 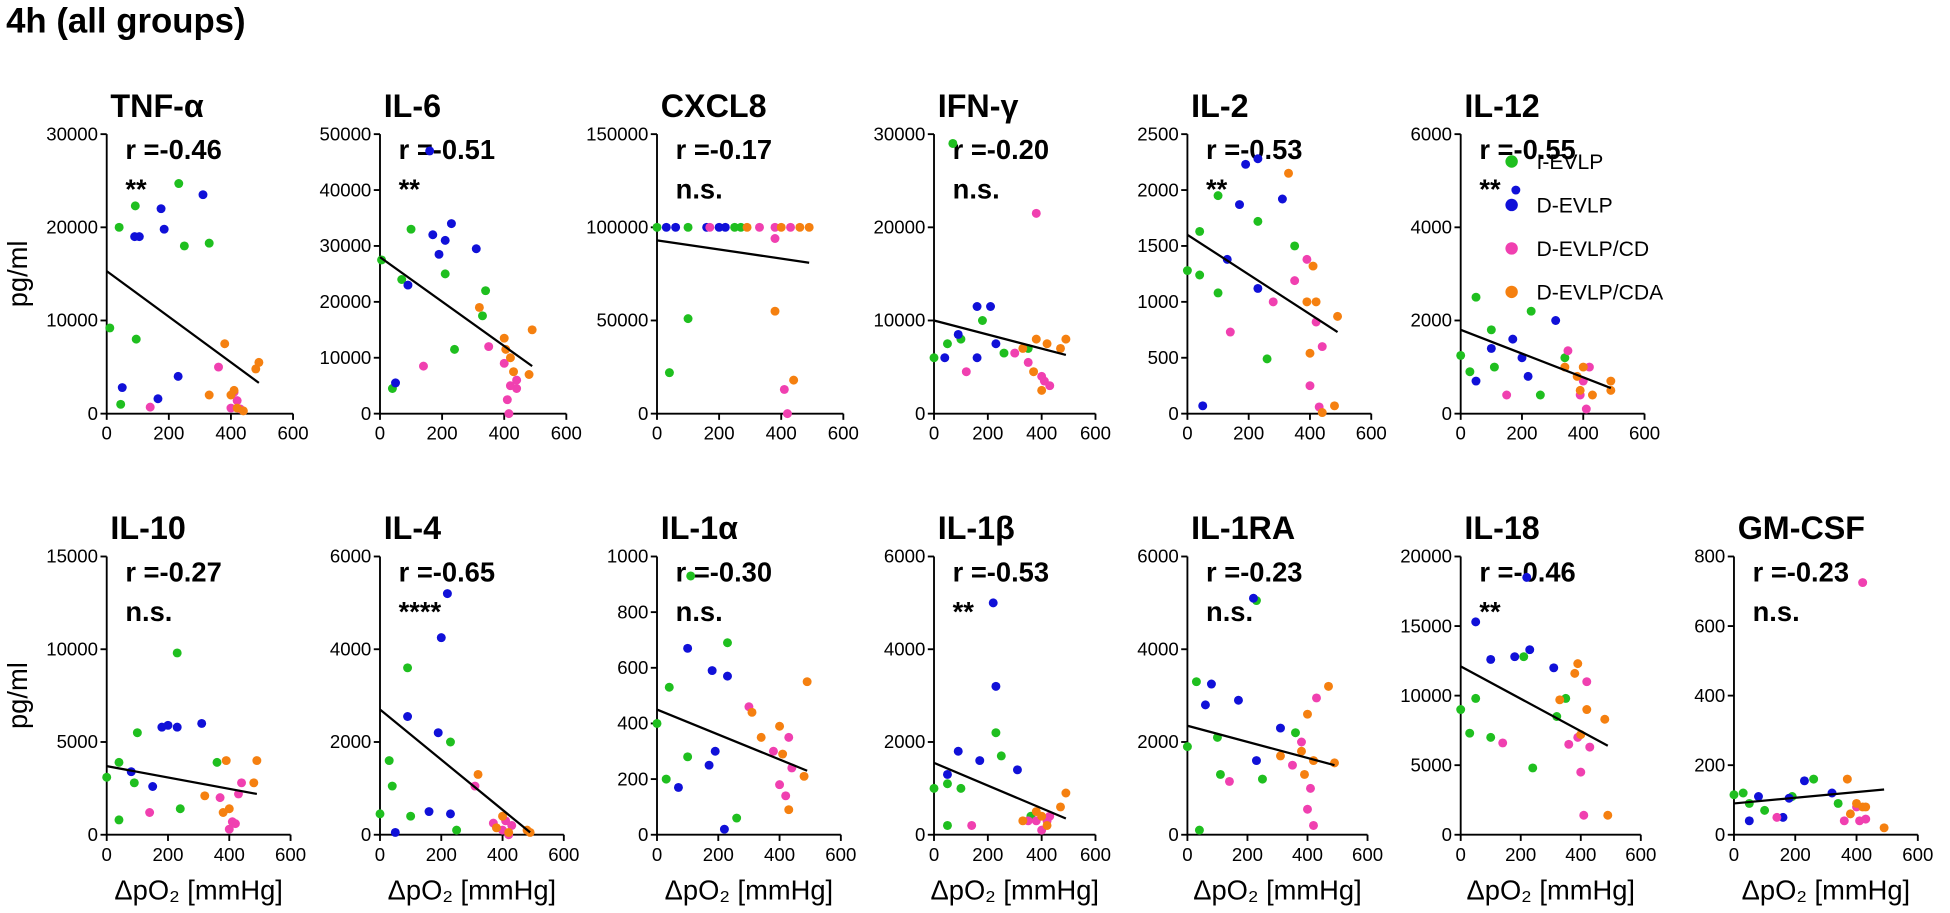 What do you see at coordinates (126, 21) in the screenshot?
I see `figure-title: 4h (all groups)` at bounding box center [126, 21].